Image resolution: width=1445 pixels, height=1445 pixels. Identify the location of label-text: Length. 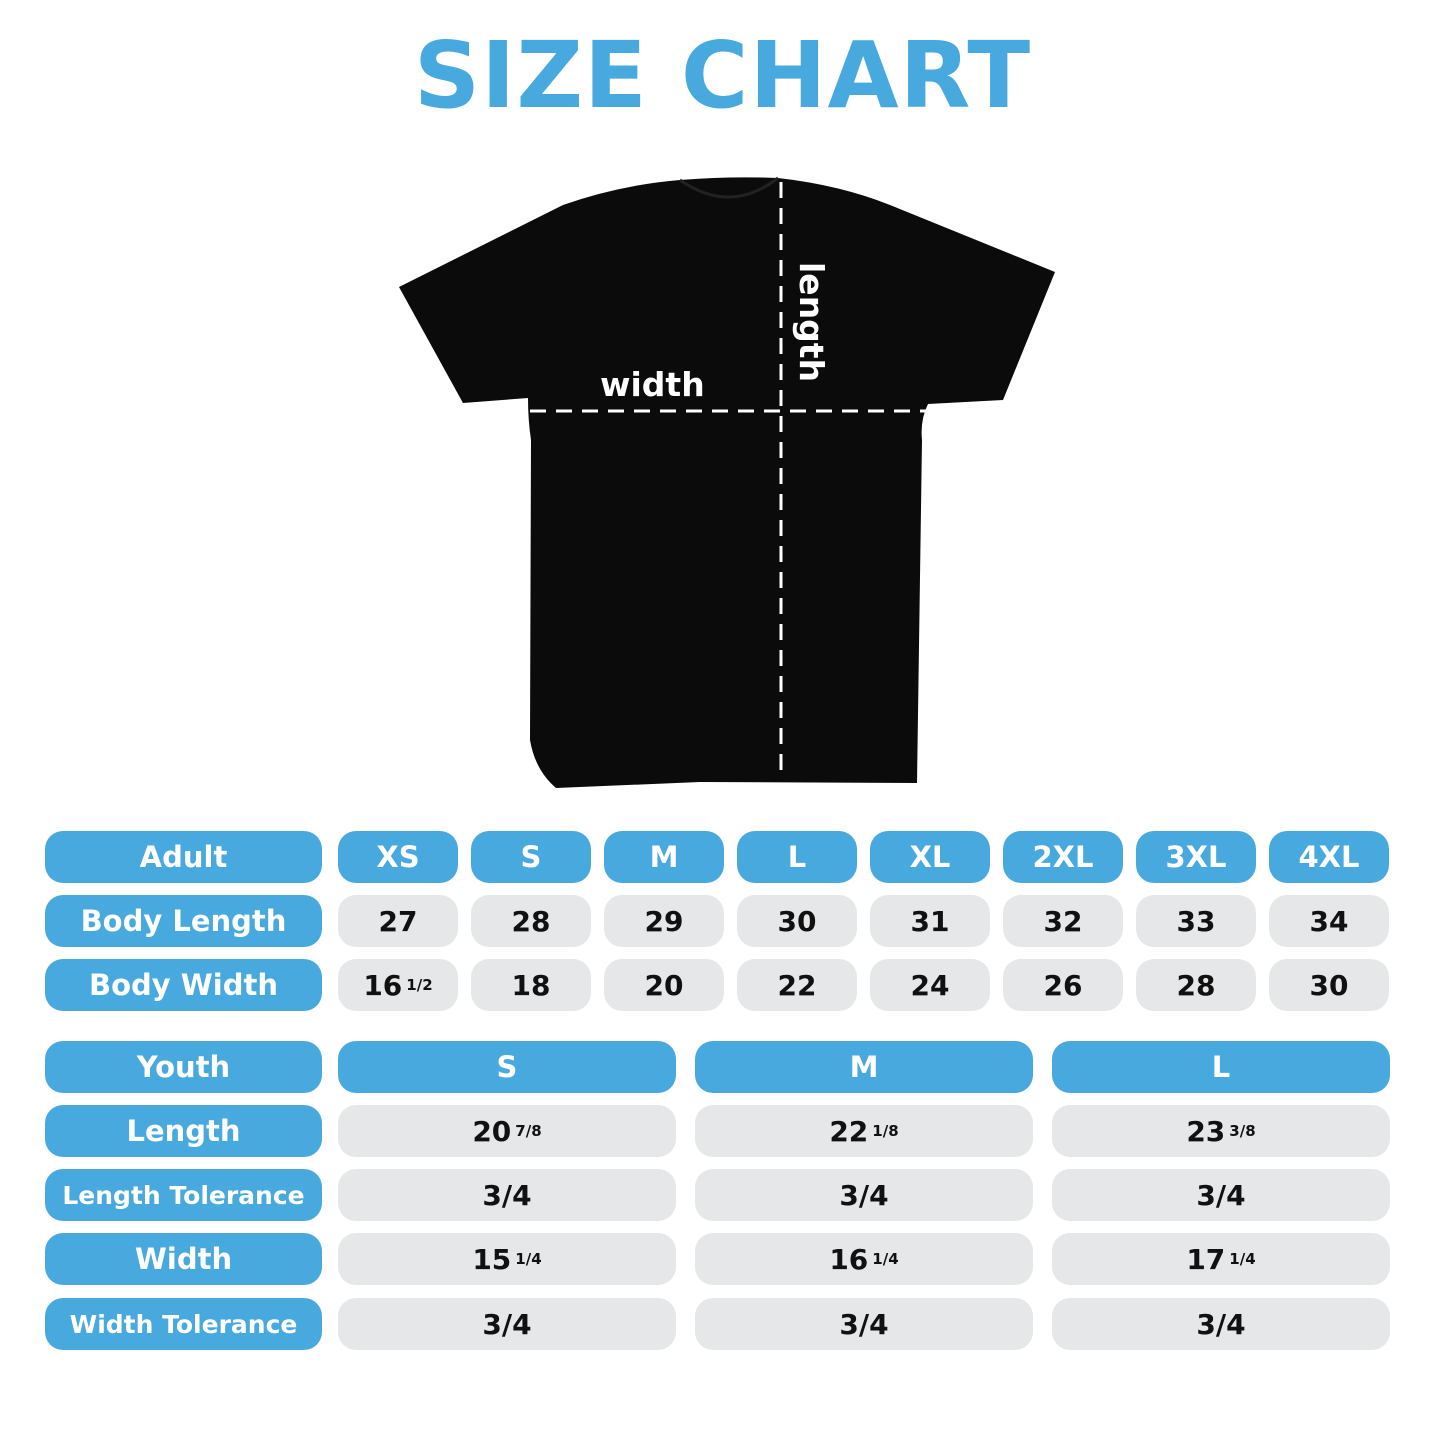
(183, 1131).